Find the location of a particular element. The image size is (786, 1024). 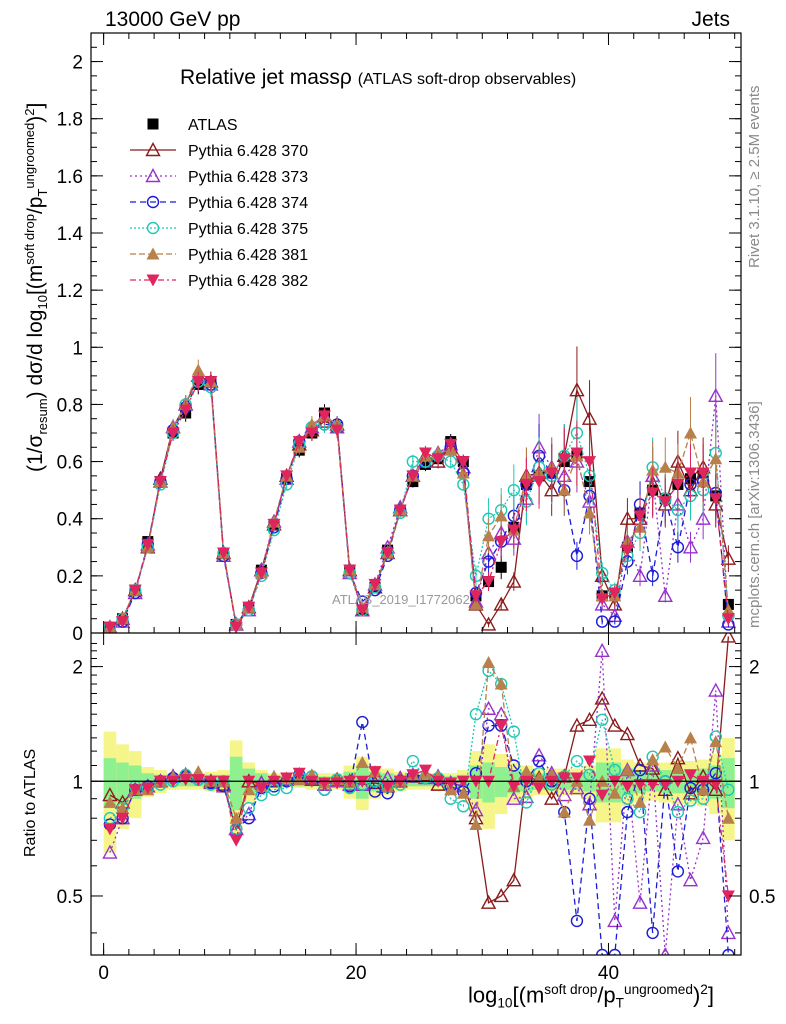

legend-item: Pythia 6.428 382 is located at coordinates (219, 281).